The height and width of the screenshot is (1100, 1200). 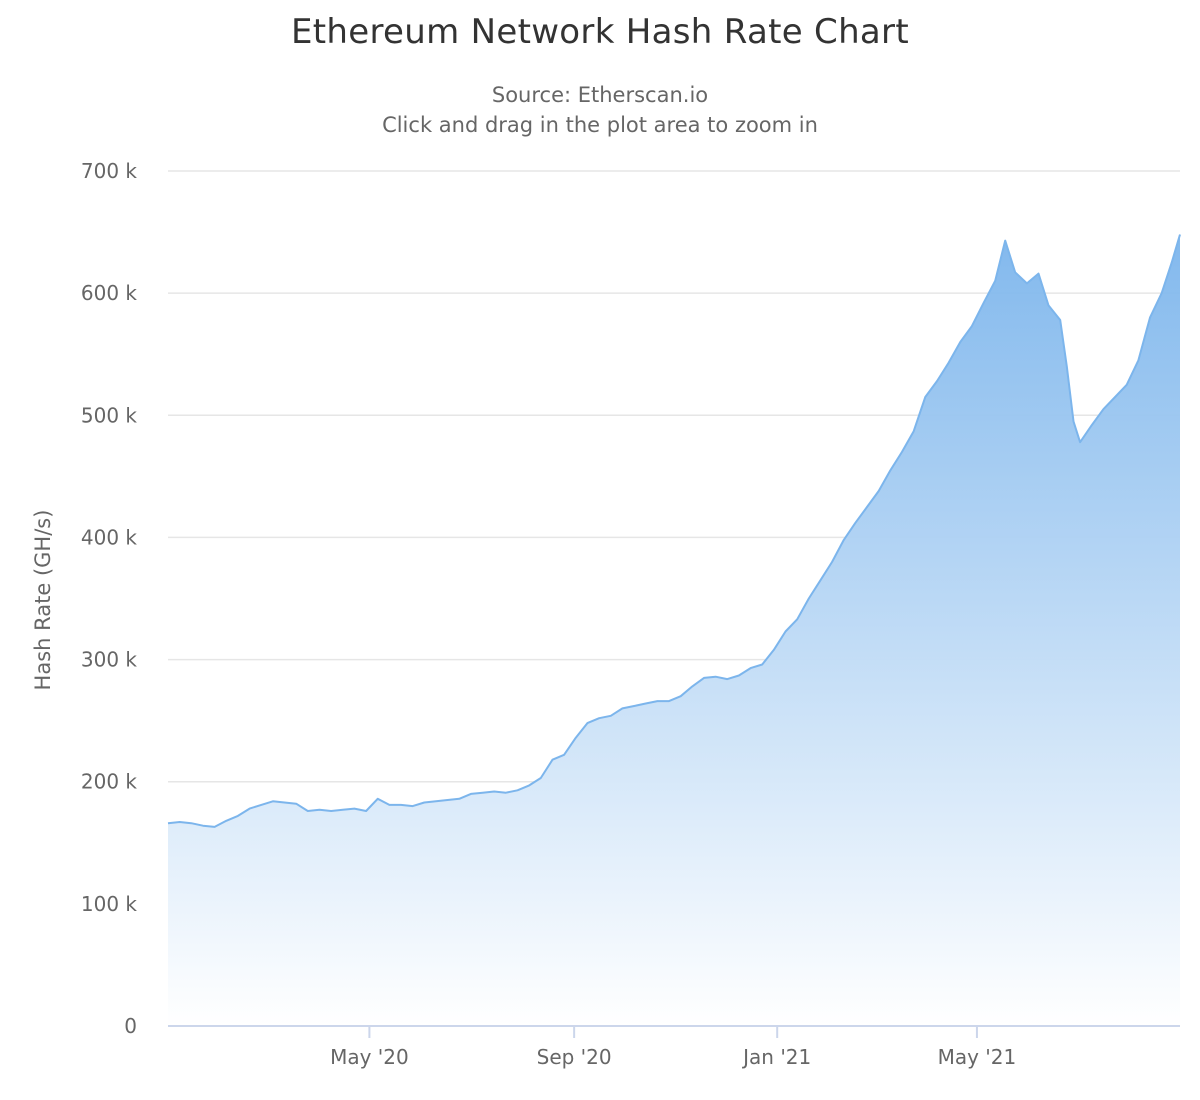 I want to click on x-axis-ticks: May '20 Sep '20 Jan '21 May '21, so click(x=673, y=1047).